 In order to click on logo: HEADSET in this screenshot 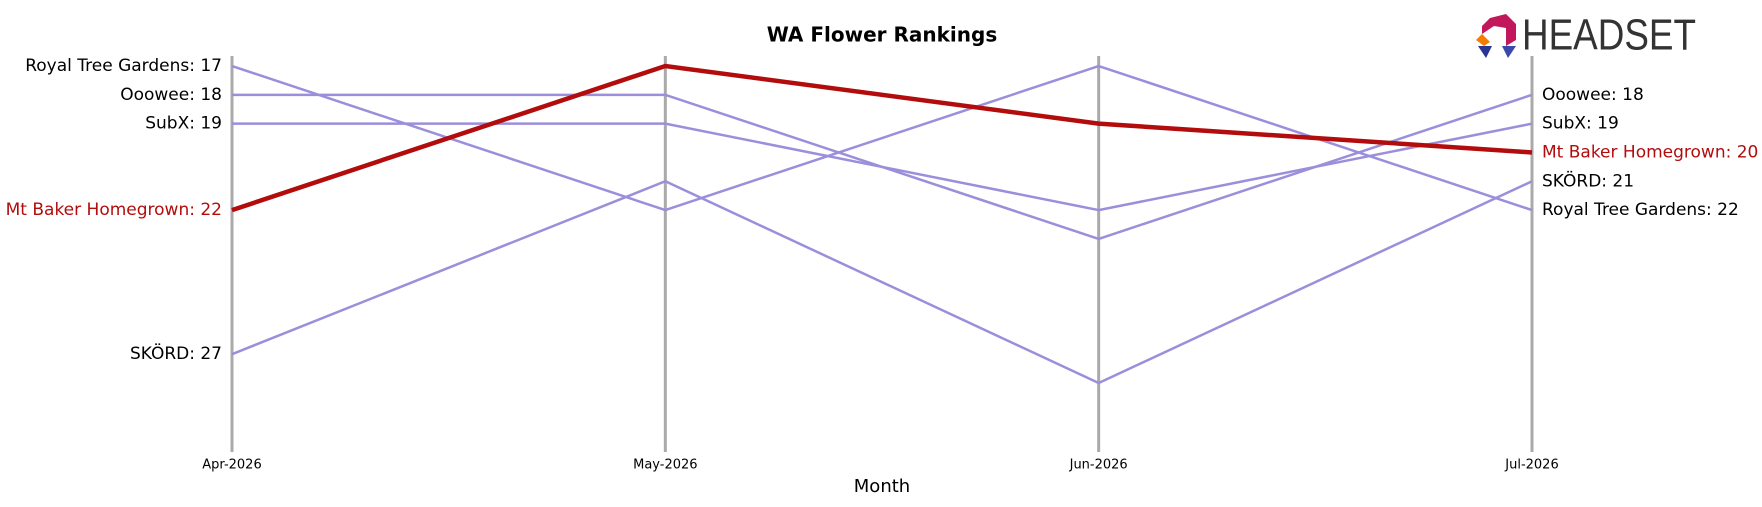, I will do `click(1586, 35)`.